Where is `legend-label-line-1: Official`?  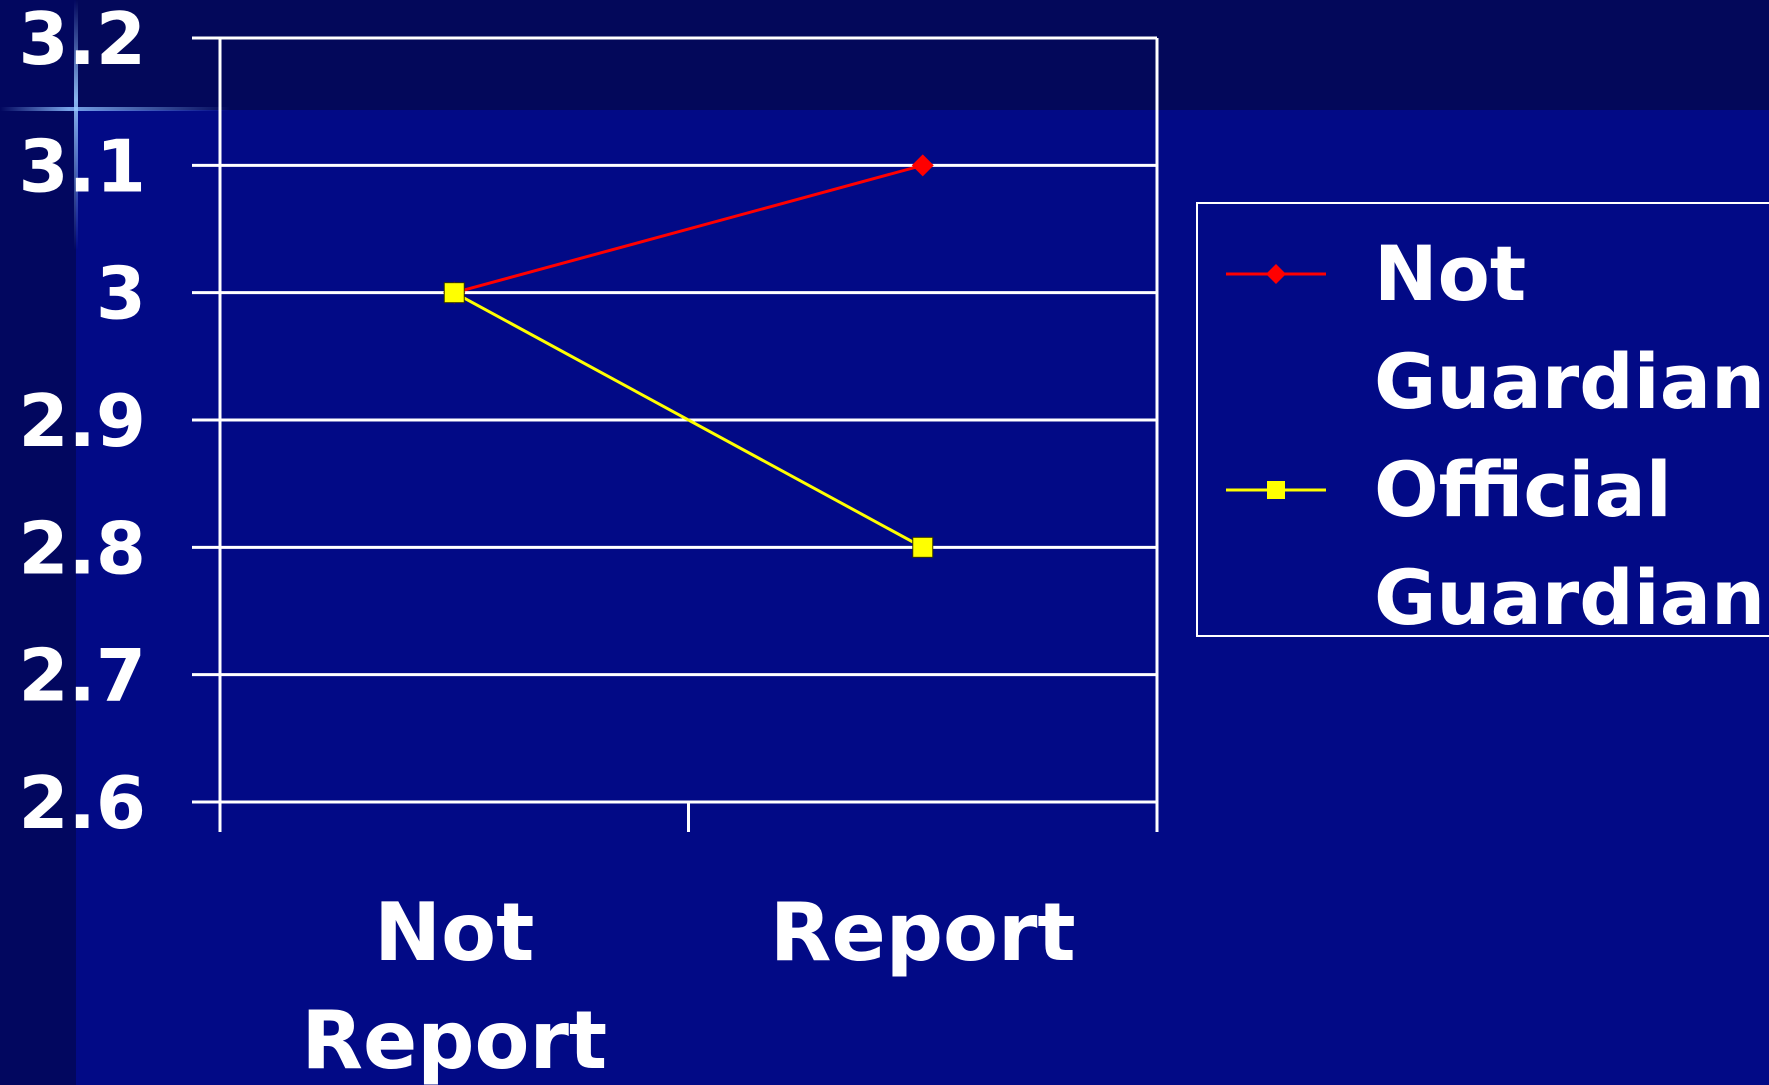
legend-label-line-1: Official is located at coordinates (1523, 489).